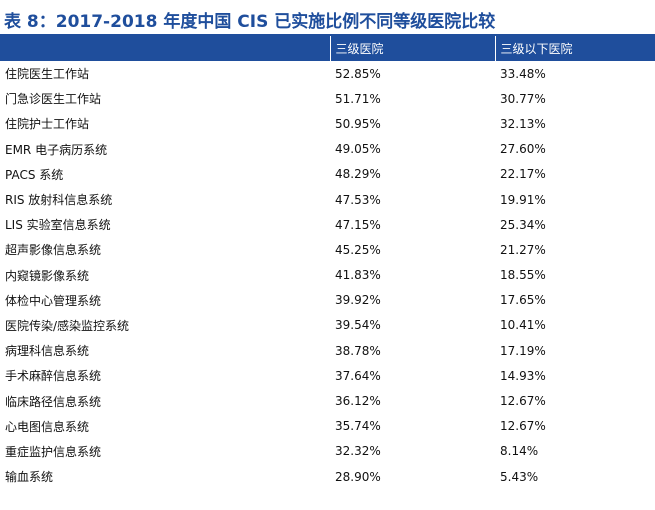 This screenshot has width=655, height=510. Describe the element at coordinates (327, 73) in the screenshot. I see `table-row: 住院医生工作站 52.85% 33.48%` at that location.